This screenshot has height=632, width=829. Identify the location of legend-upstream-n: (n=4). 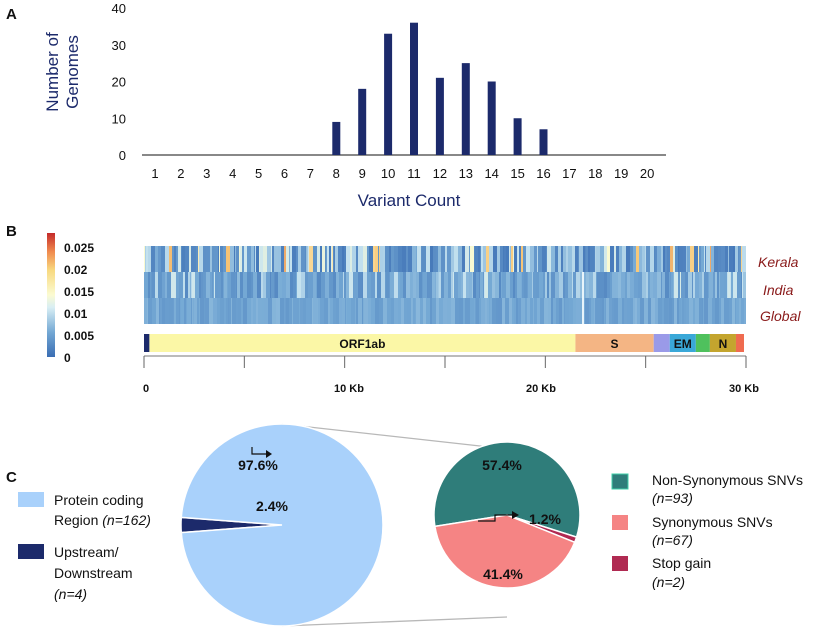
(70, 594).